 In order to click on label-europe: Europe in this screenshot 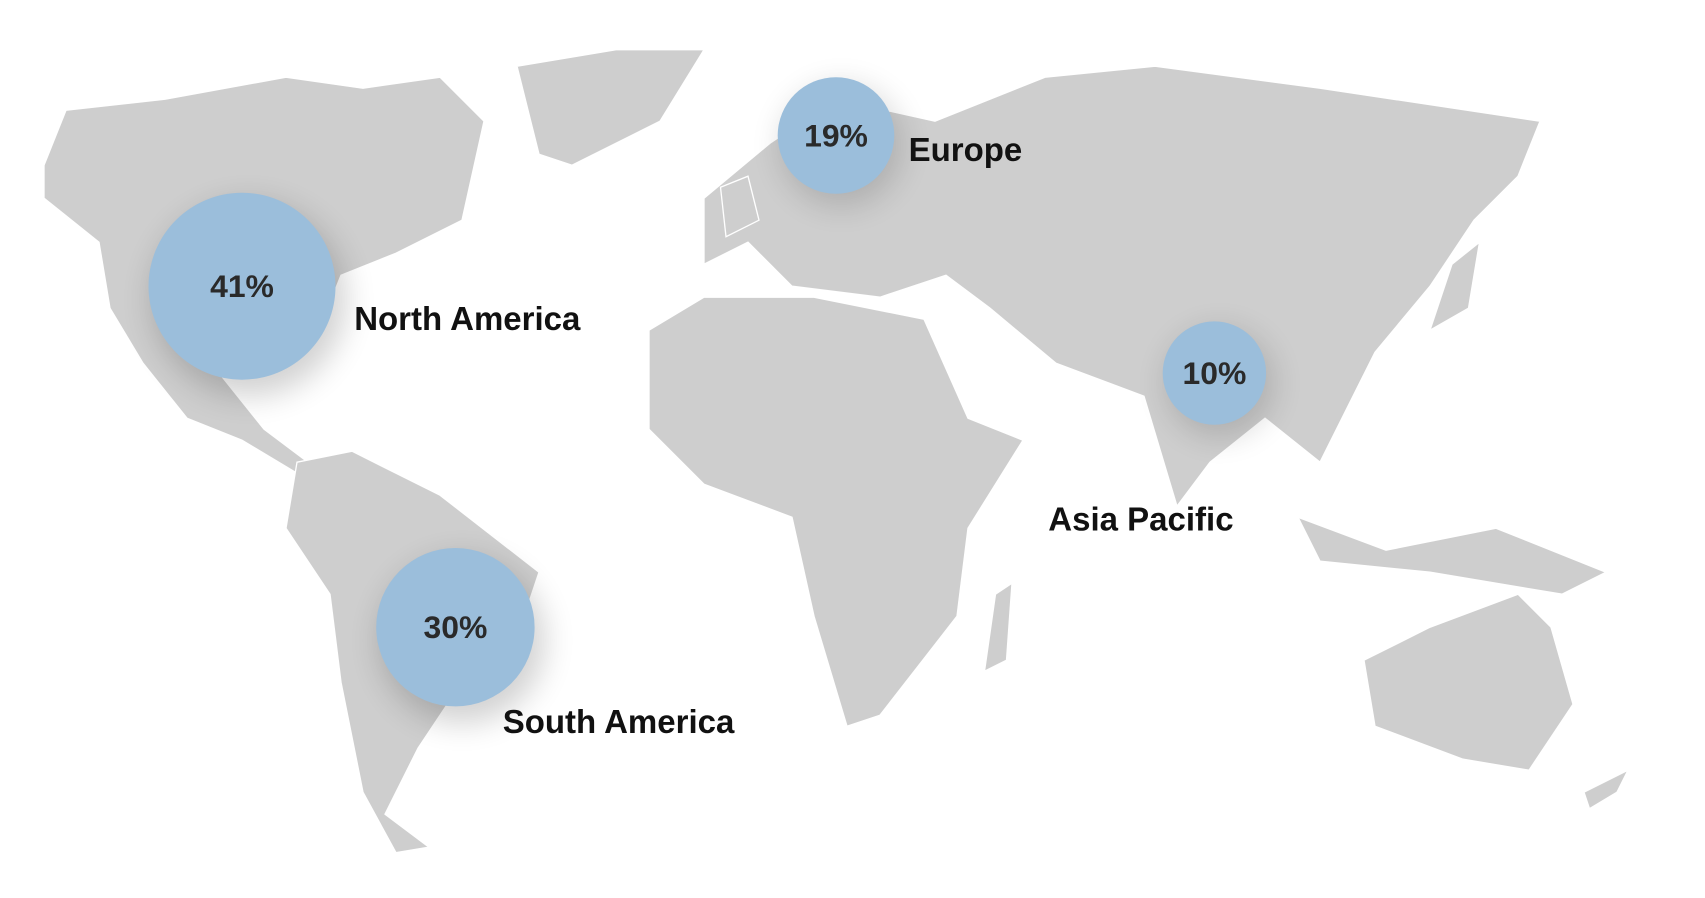, I will do `click(966, 149)`.